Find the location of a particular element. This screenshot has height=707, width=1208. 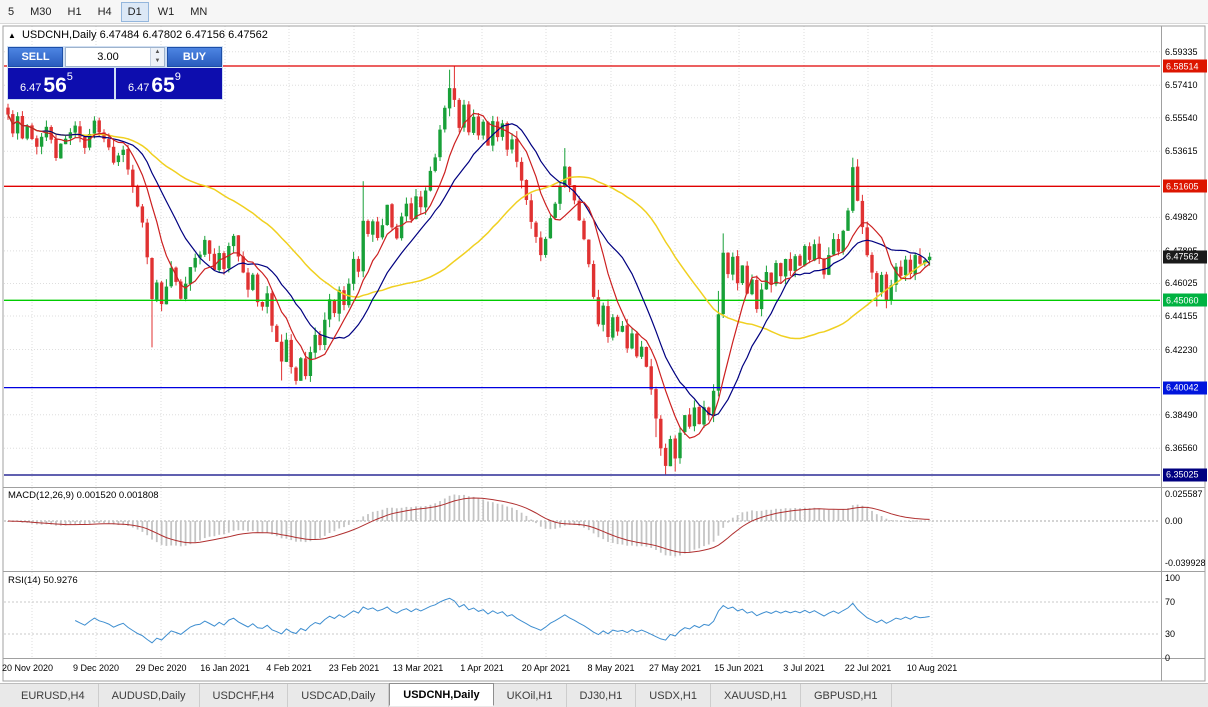

price-line-label: 6.45060 is located at coordinates (1185, 300).